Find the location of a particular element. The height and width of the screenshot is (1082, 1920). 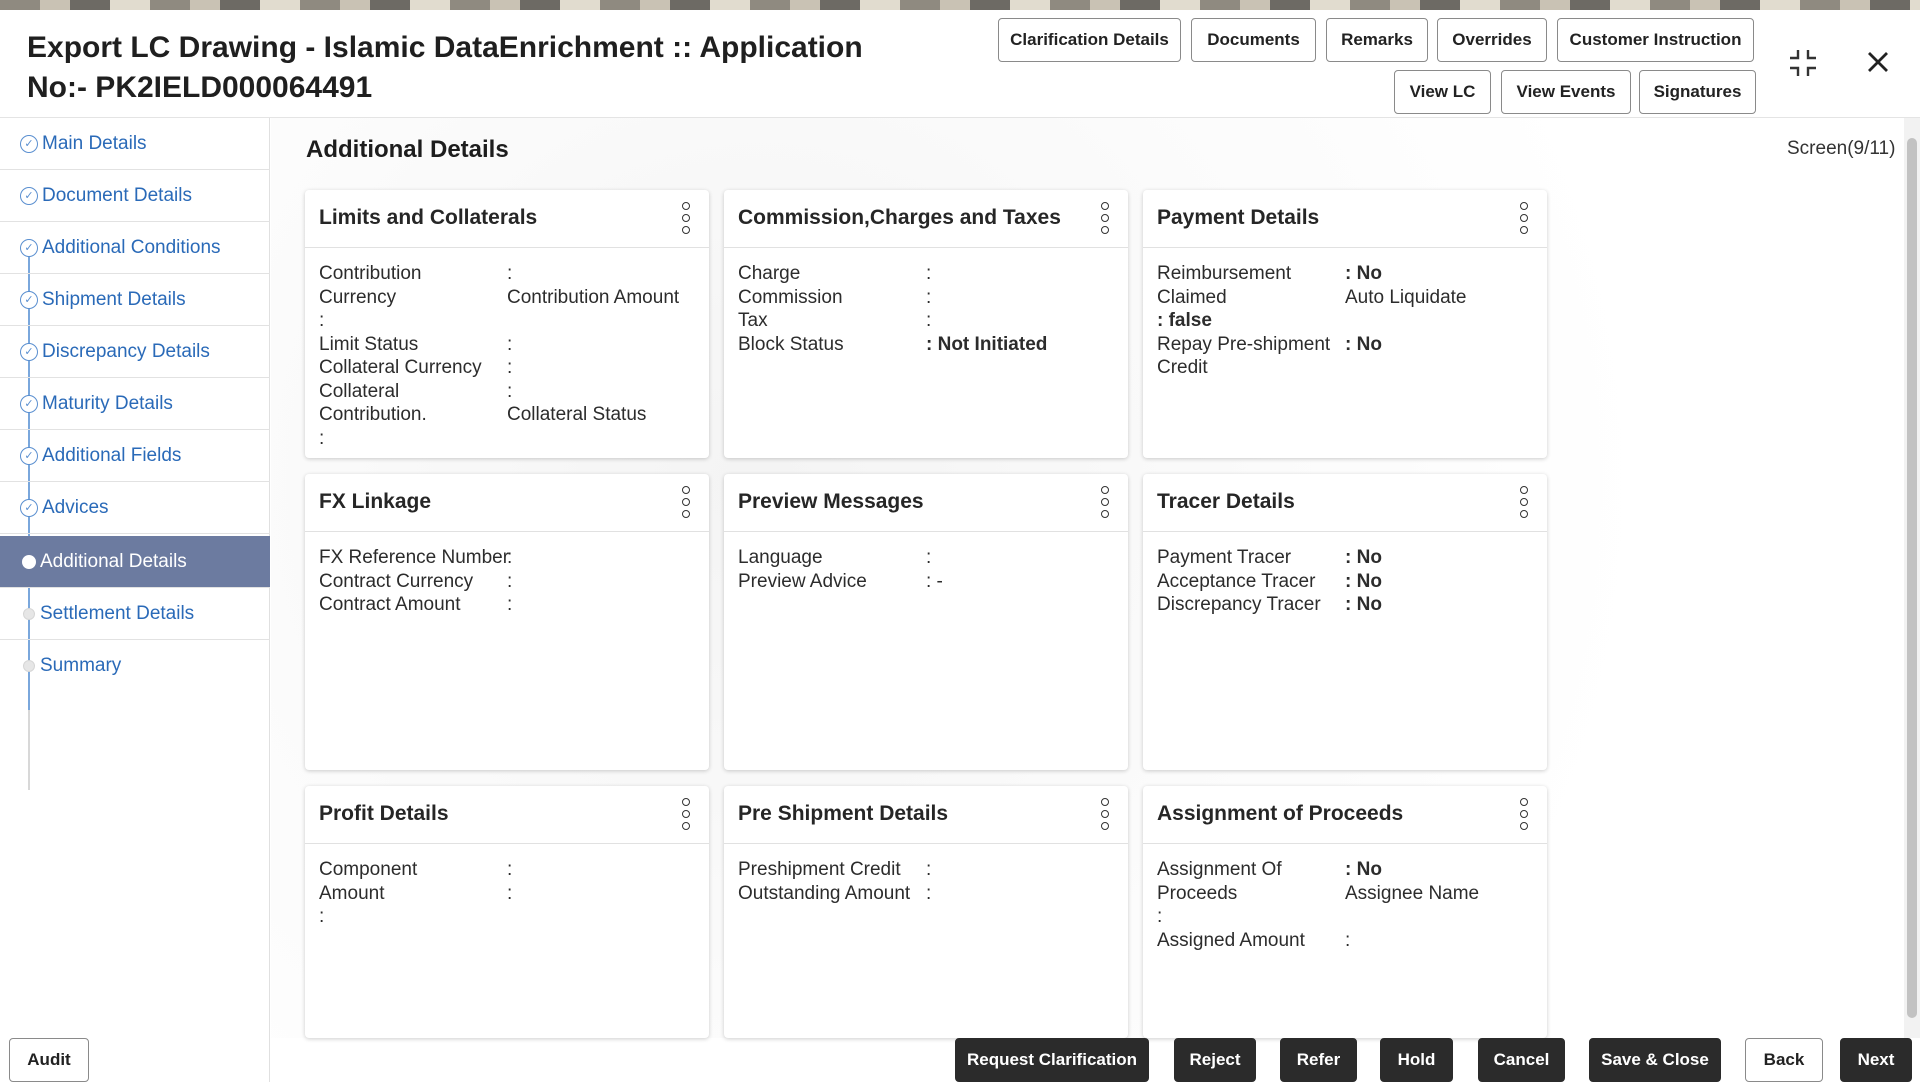

field-label: Limit Status is located at coordinates (369, 344).